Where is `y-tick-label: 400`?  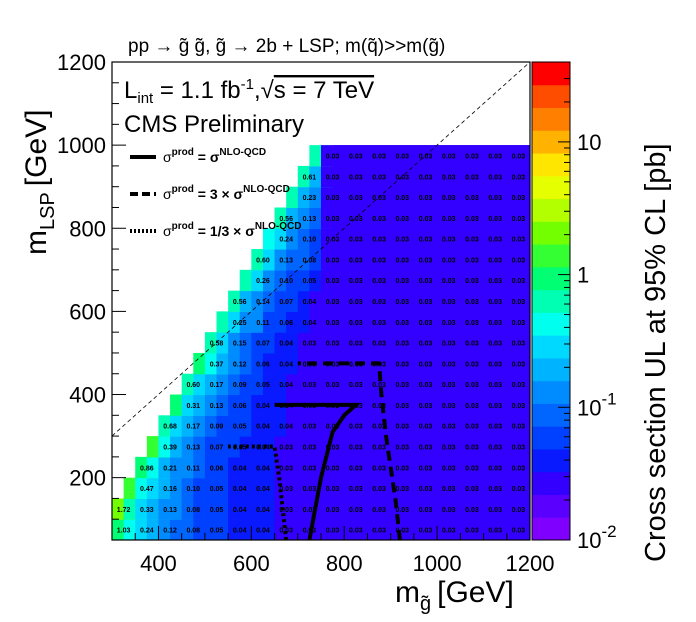
y-tick-label: 400 is located at coordinates (87, 395).